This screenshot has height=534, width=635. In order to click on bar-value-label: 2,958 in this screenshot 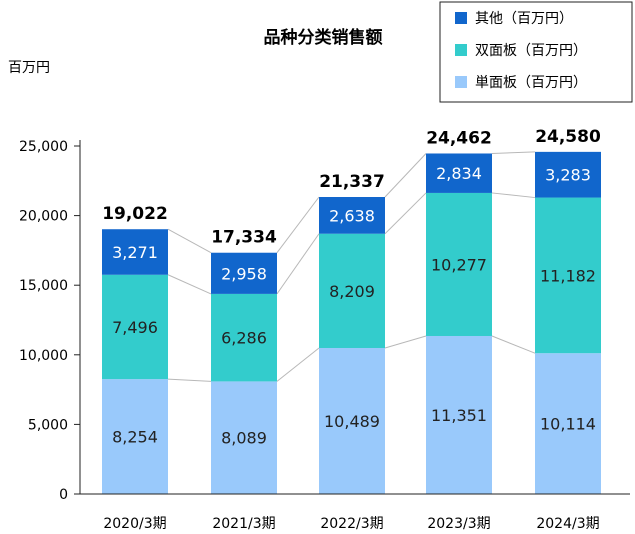, I will do `click(244, 273)`.